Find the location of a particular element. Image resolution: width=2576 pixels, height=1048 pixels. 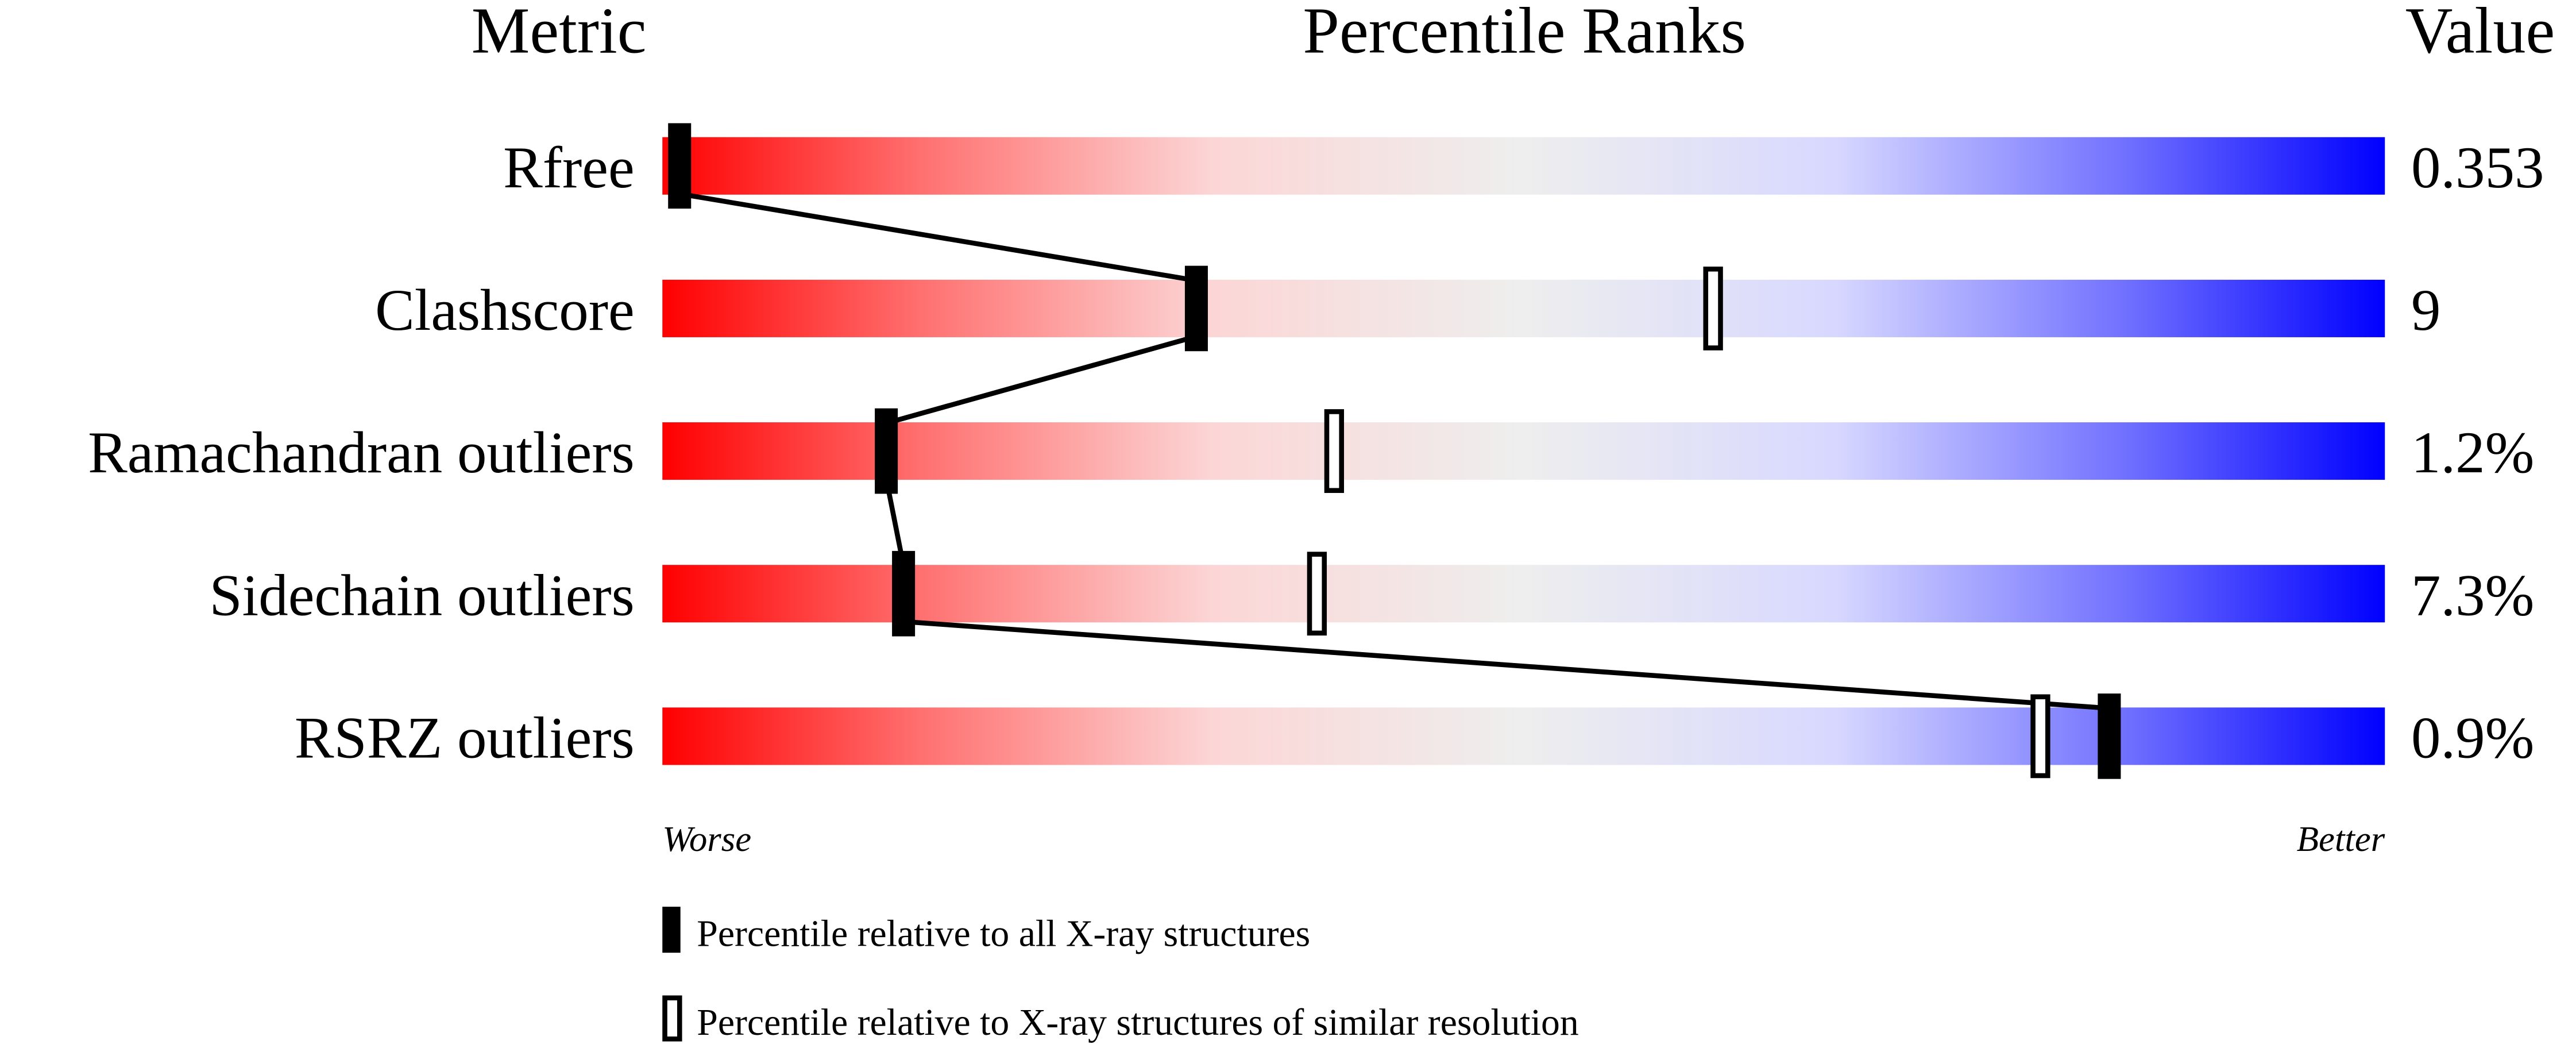

metric-label: Clashscore is located at coordinates (505, 310).